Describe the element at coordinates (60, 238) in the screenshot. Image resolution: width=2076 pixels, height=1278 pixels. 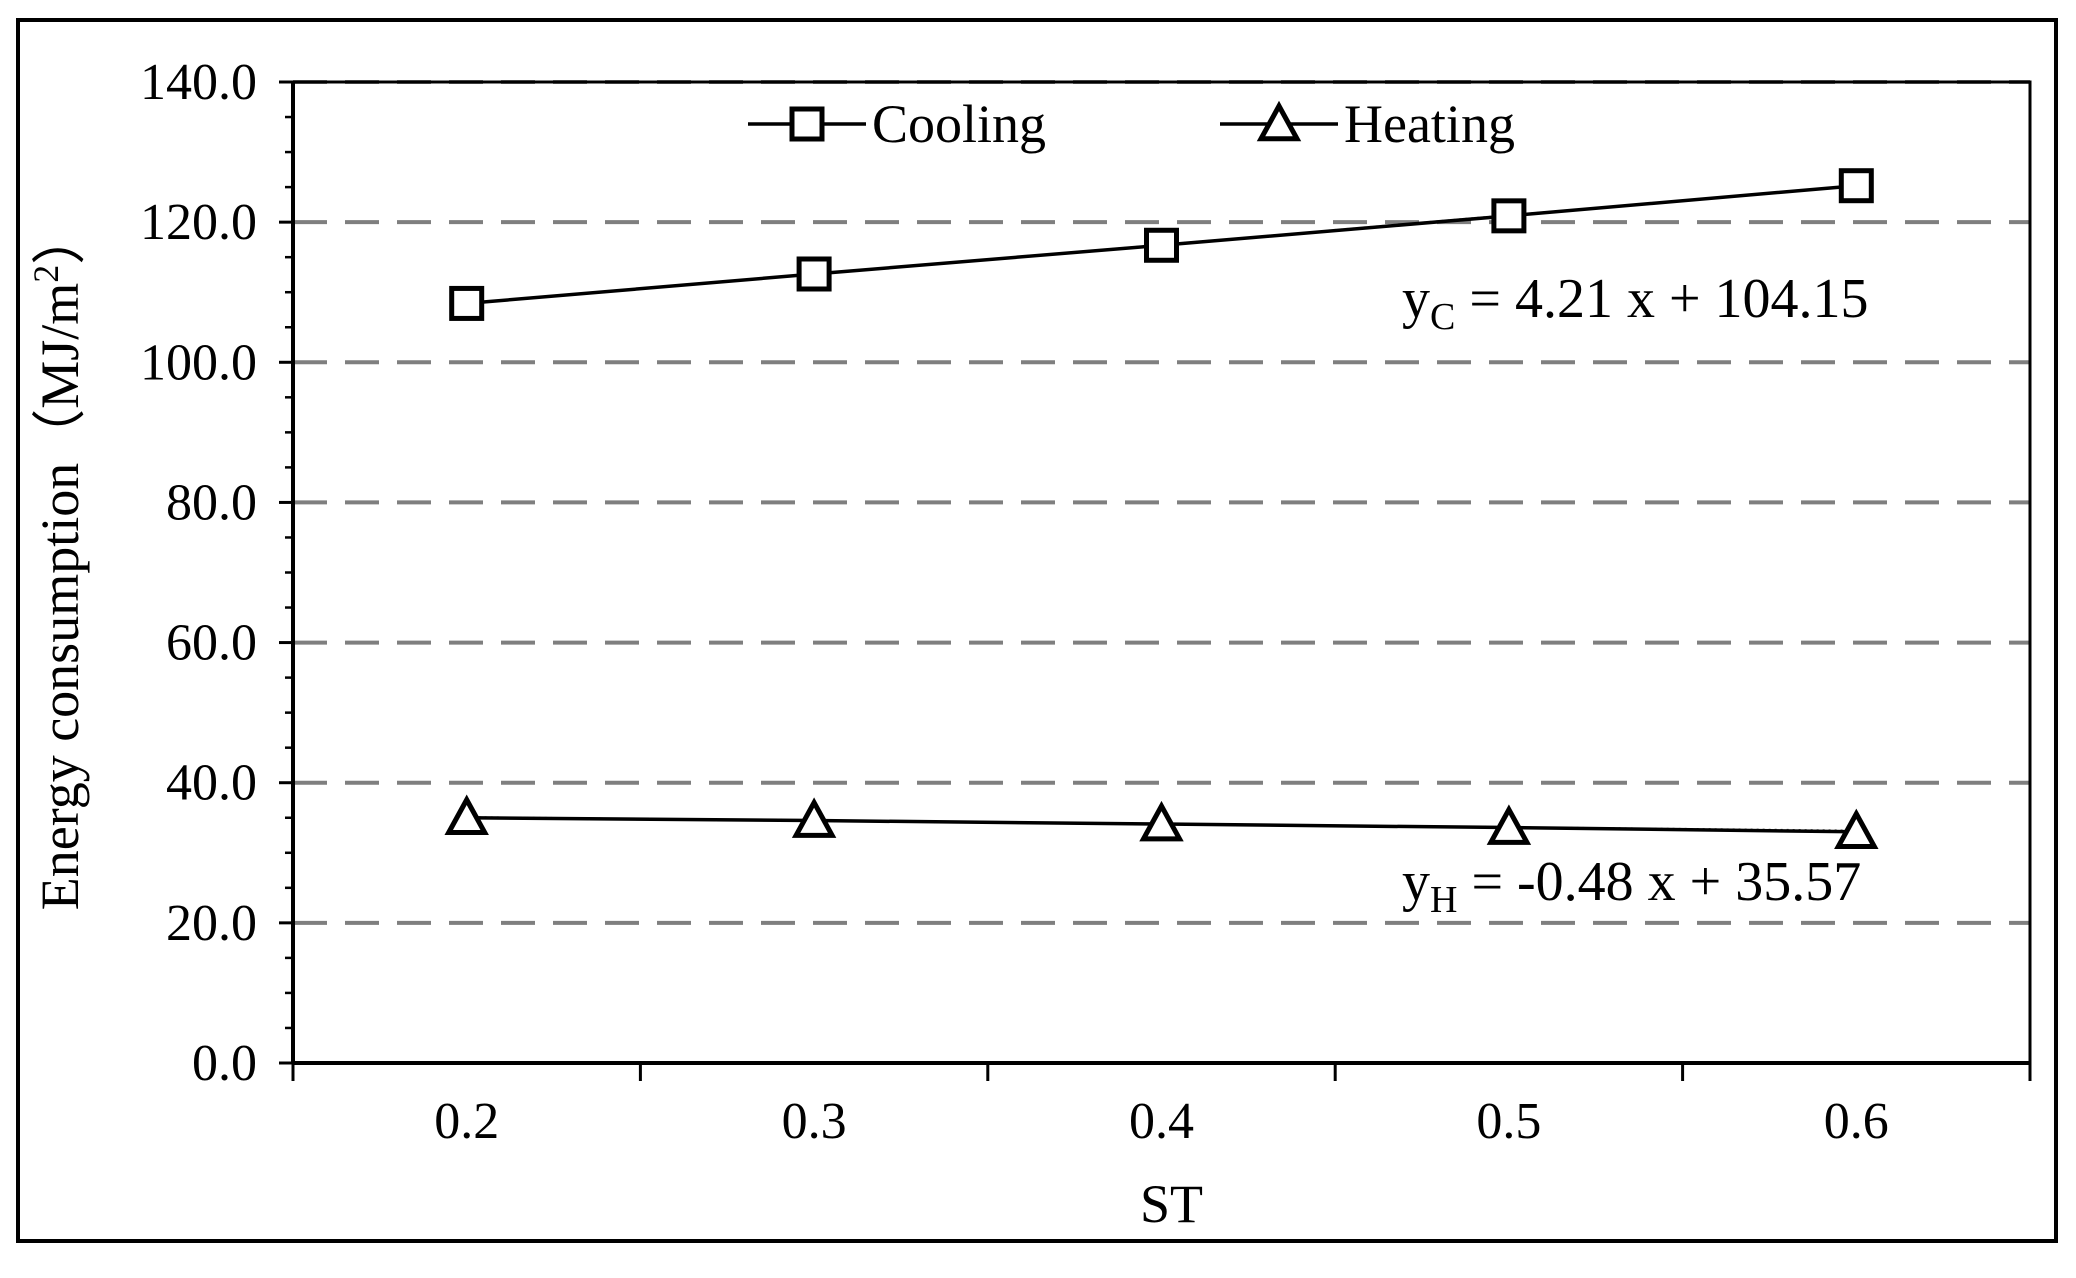
I see `y-axis-title-unit-close: ）` at that location.